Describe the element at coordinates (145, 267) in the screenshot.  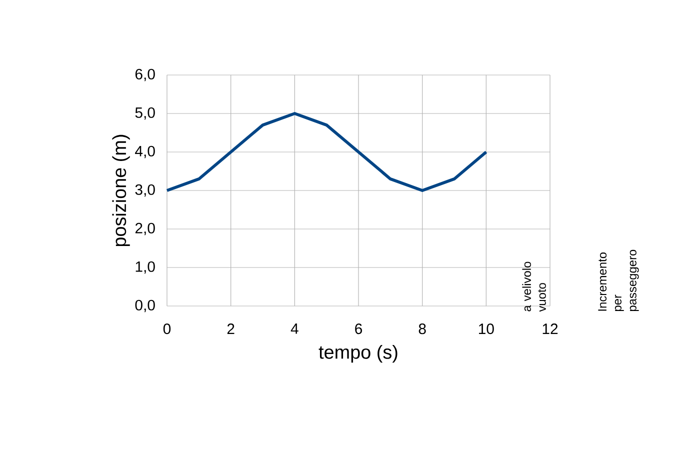
I see `y-tick-label: 1,0` at that location.